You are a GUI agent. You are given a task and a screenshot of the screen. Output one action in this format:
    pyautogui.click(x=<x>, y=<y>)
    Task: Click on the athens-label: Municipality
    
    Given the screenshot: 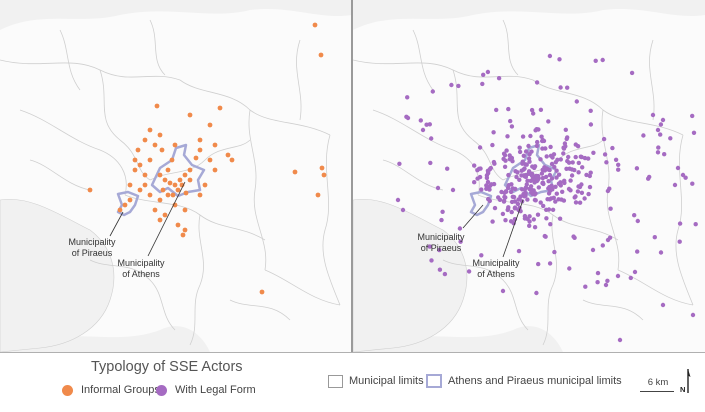 What is the action you would take?
    pyautogui.click(x=141, y=263)
    